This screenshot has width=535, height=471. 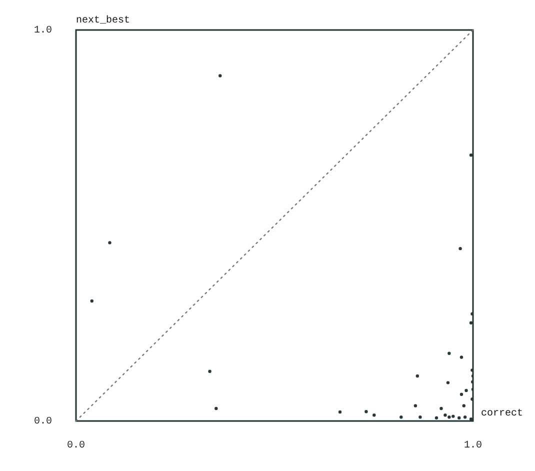 What do you see at coordinates (103, 20) in the screenshot?
I see `y-axis-title: next_best` at bounding box center [103, 20].